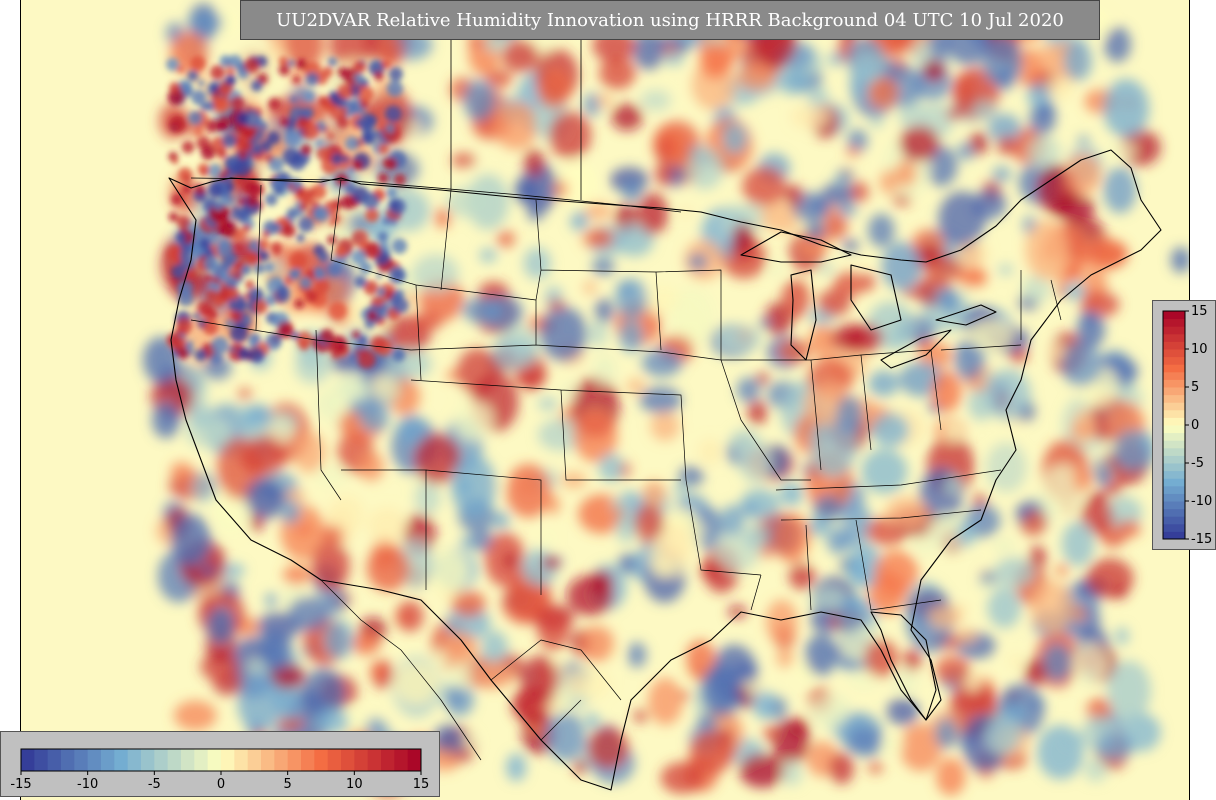 The height and width of the screenshot is (800, 1216). I want to click on colorbar-horizontal-cells, so click(221, 760).